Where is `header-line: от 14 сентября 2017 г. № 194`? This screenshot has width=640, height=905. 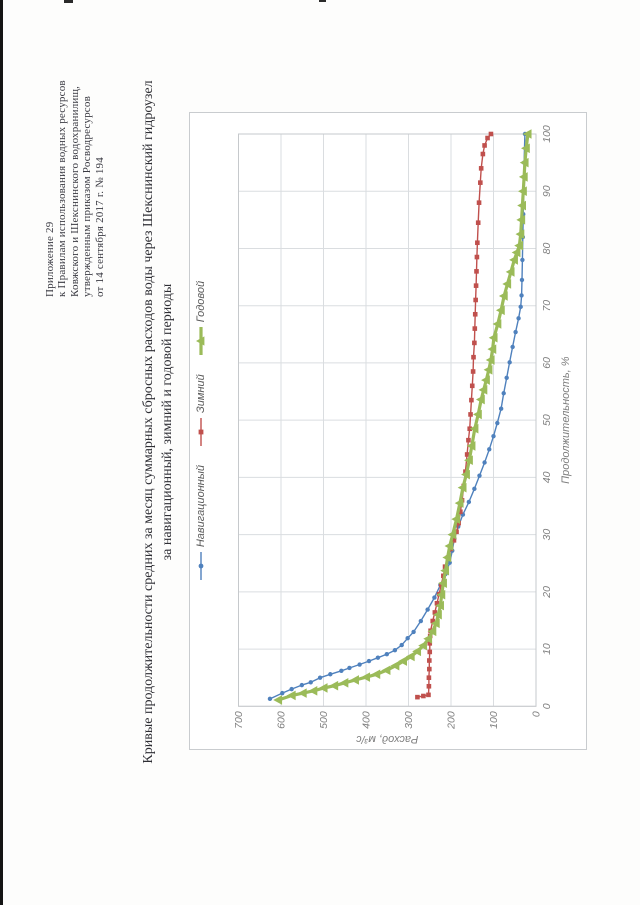
header-line: от 14 сентября 2017 г. № 194 is located at coordinates (99, 227).